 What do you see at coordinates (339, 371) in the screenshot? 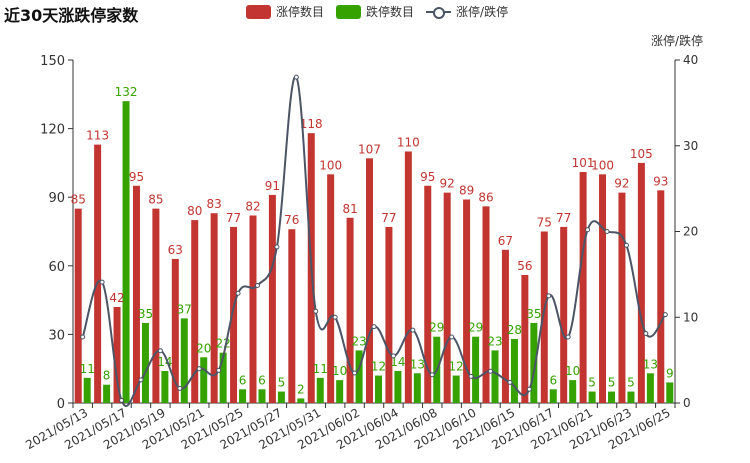
I see `bar-down-label: 10` at bounding box center [339, 371].